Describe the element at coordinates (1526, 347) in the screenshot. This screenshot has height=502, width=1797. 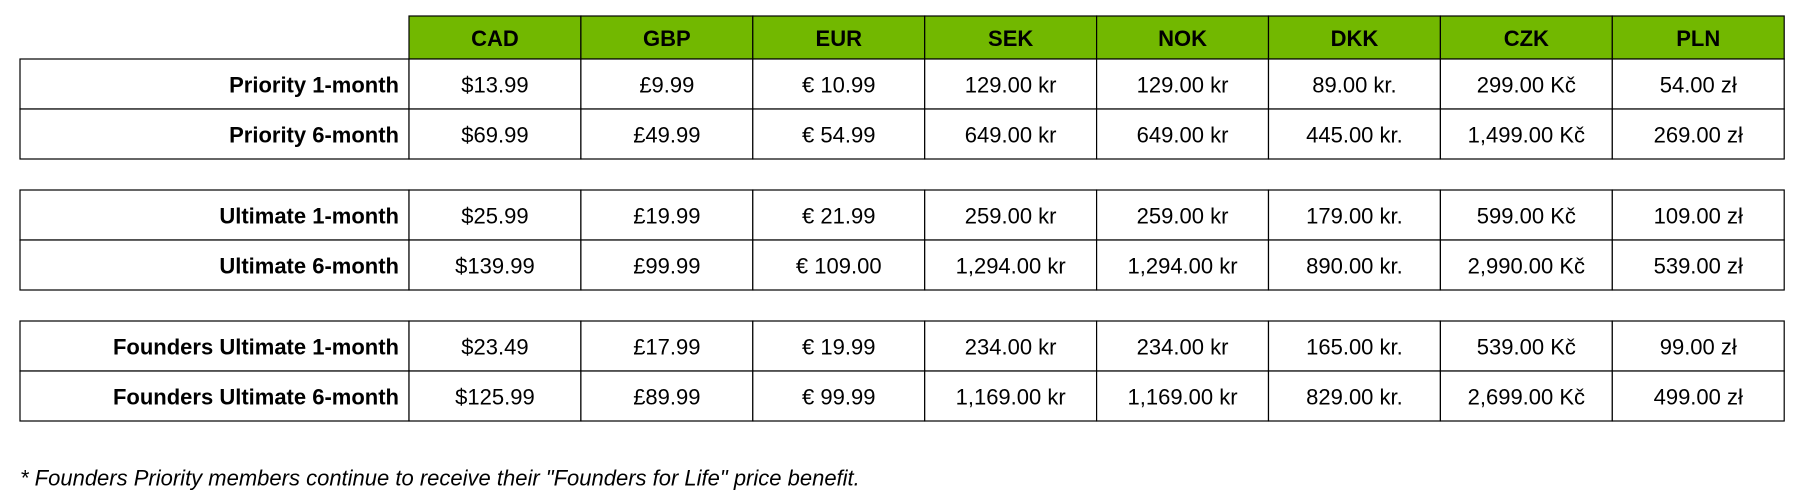
I see `price: 539.00 Kč` at that location.